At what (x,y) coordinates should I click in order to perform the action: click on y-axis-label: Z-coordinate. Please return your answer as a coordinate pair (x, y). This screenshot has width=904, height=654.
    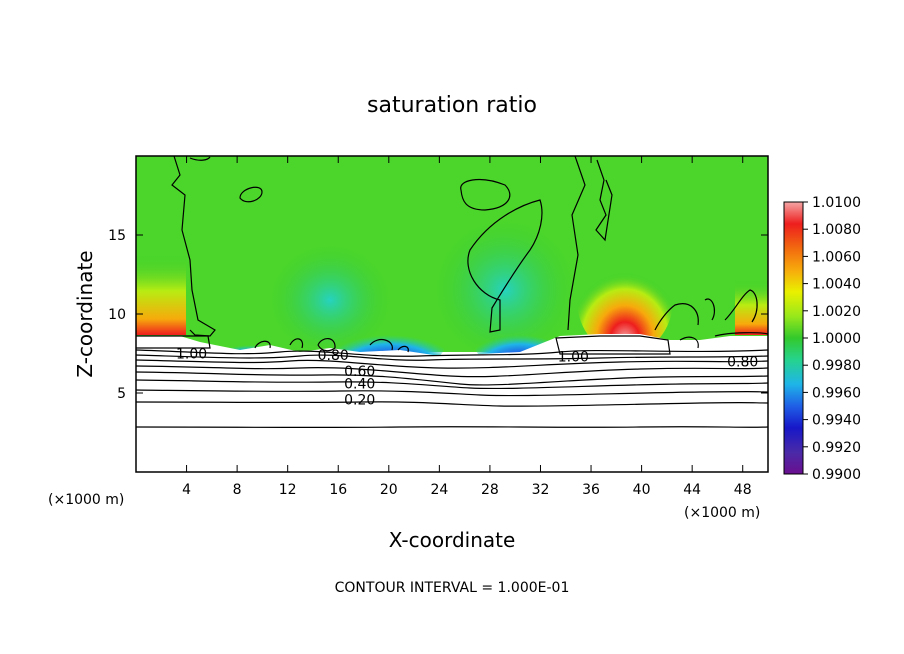
    Looking at the image, I should click on (85, 313).